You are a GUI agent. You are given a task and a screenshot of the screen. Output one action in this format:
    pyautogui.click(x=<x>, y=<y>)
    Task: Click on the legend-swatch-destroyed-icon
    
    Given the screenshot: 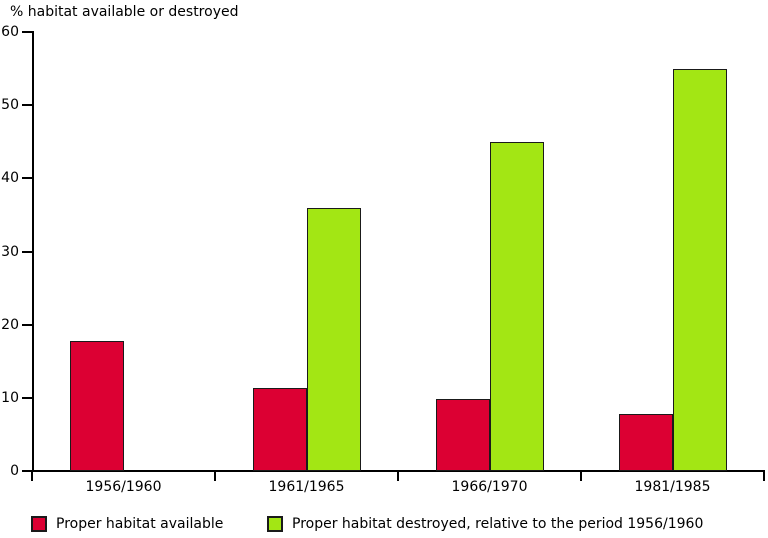 What is the action you would take?
    pyautogui.click(x=275, y=524)
    